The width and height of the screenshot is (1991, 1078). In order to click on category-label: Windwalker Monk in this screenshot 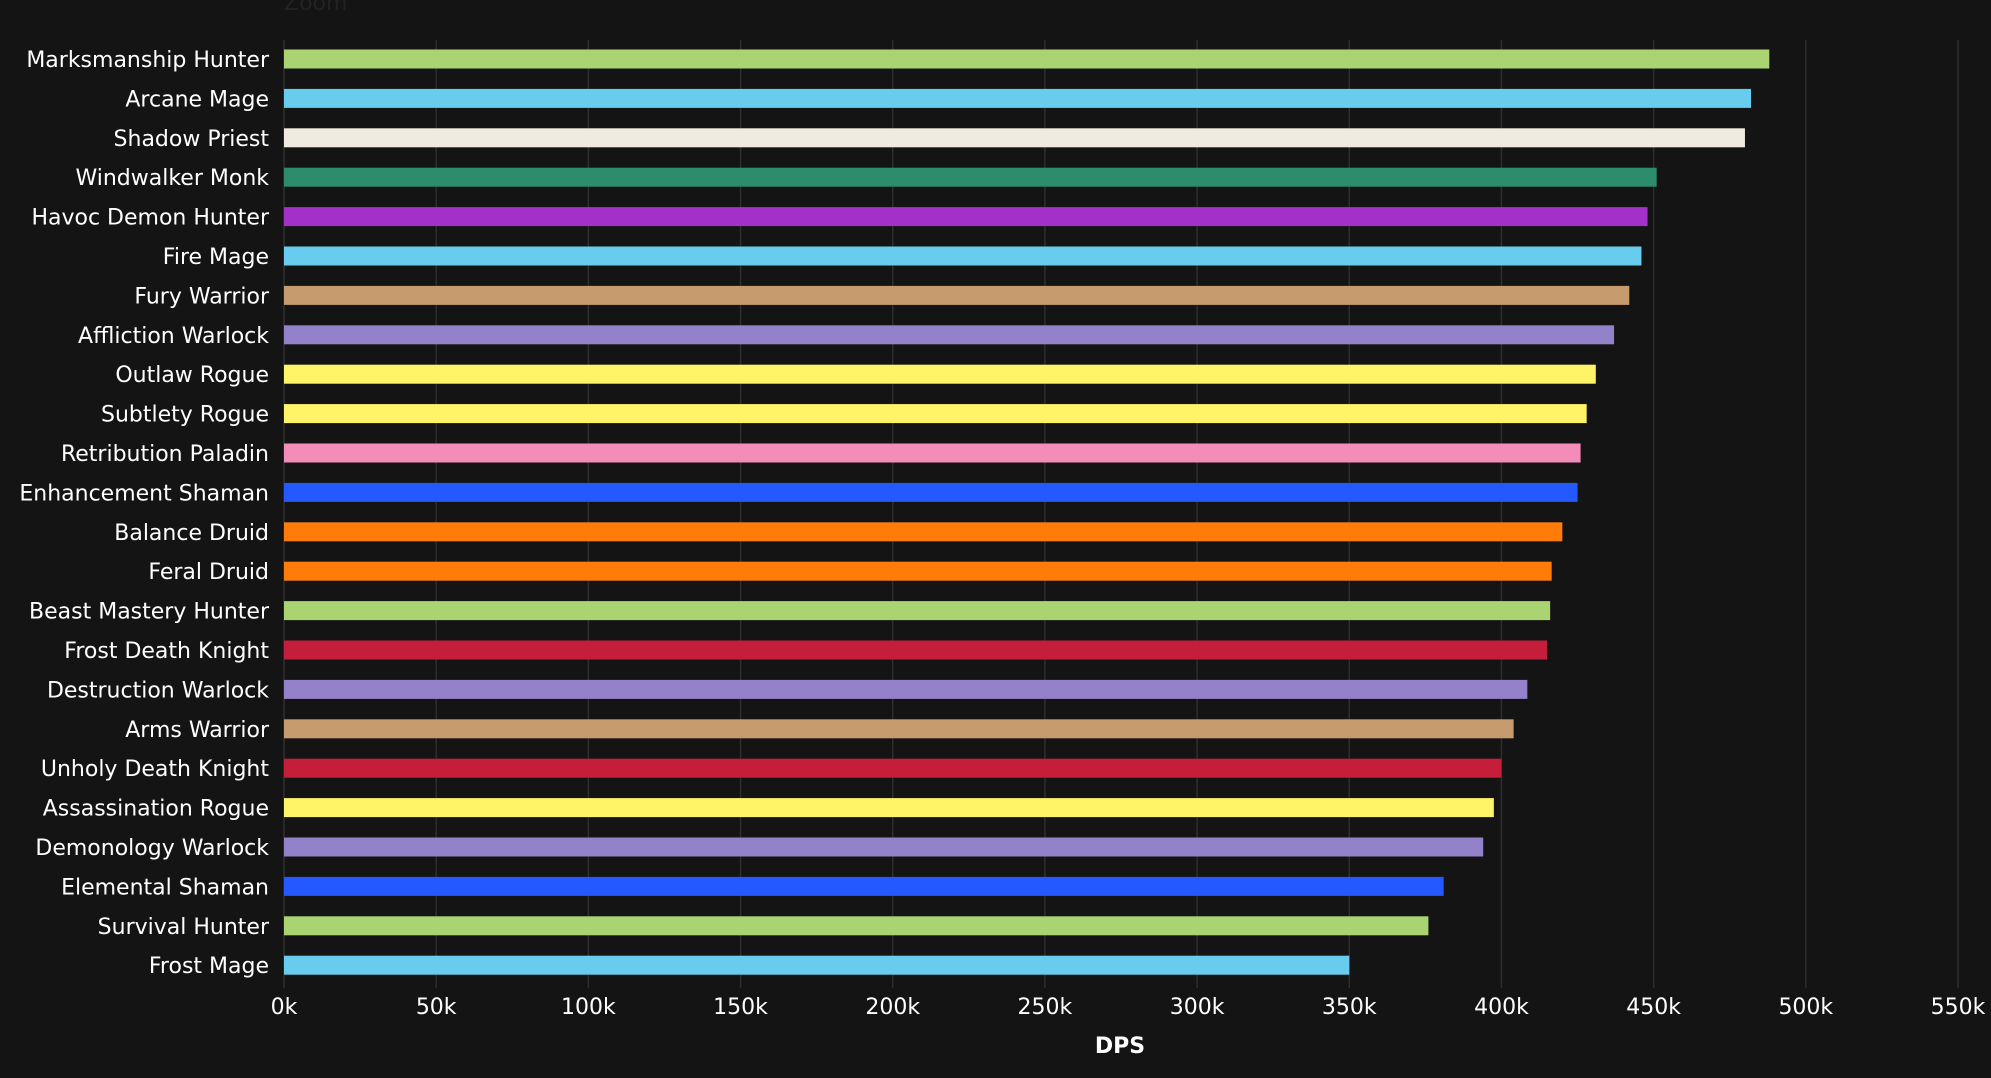, I will do `click(172, 178)`.